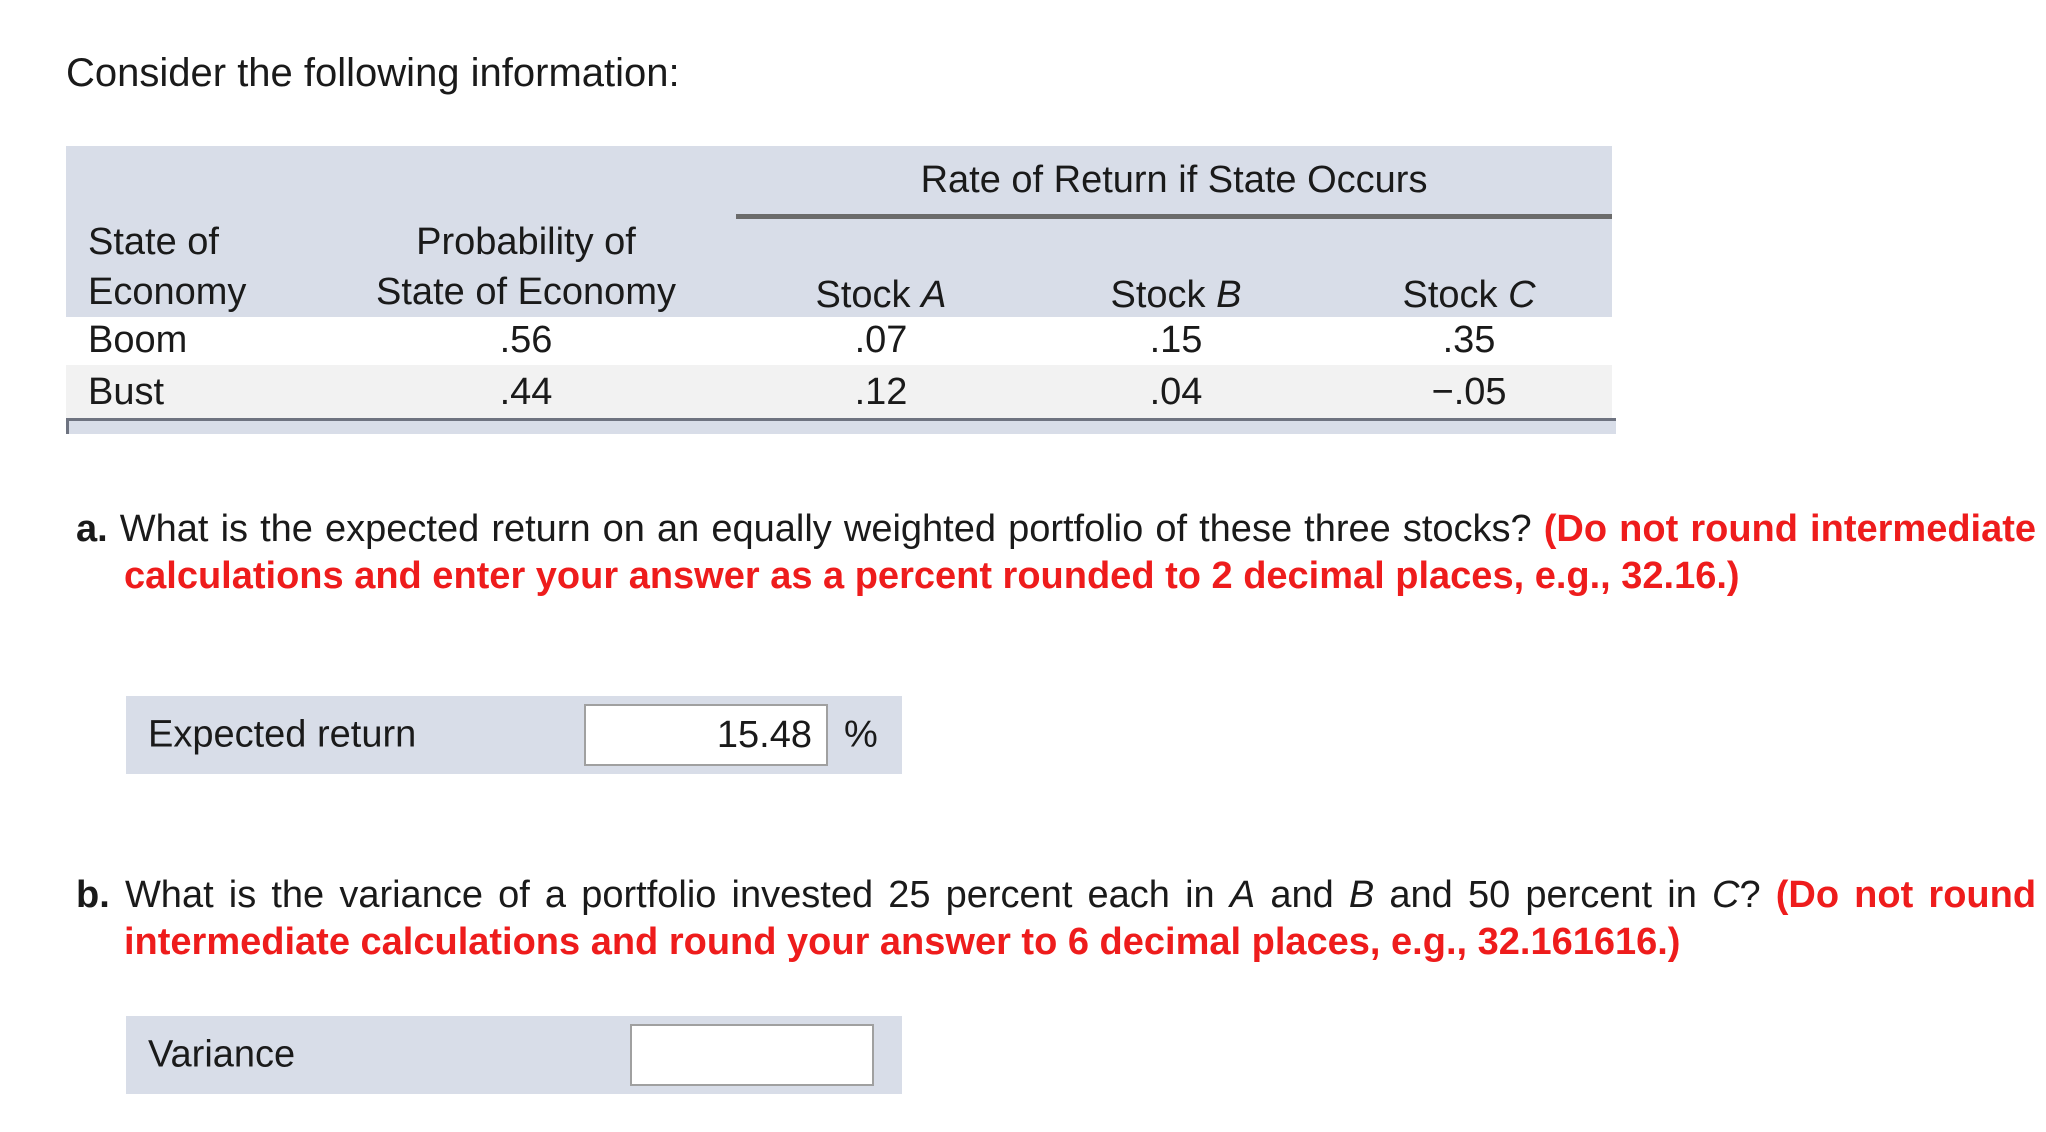 This screenshot has height=1132, width=2046. Describe the element at coordinates (526, 392) in the screenshot. I see `cell-probability: .44` at that location.